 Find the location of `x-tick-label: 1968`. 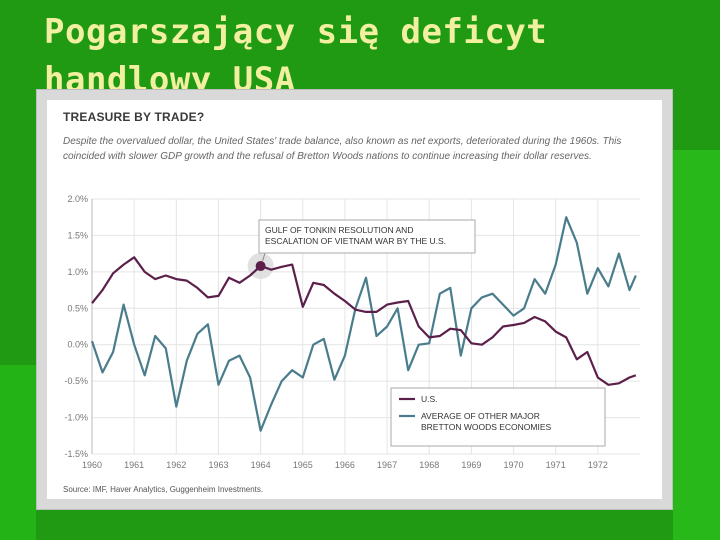

x-tick-label: 1968 is located at coordinates (429, 465).